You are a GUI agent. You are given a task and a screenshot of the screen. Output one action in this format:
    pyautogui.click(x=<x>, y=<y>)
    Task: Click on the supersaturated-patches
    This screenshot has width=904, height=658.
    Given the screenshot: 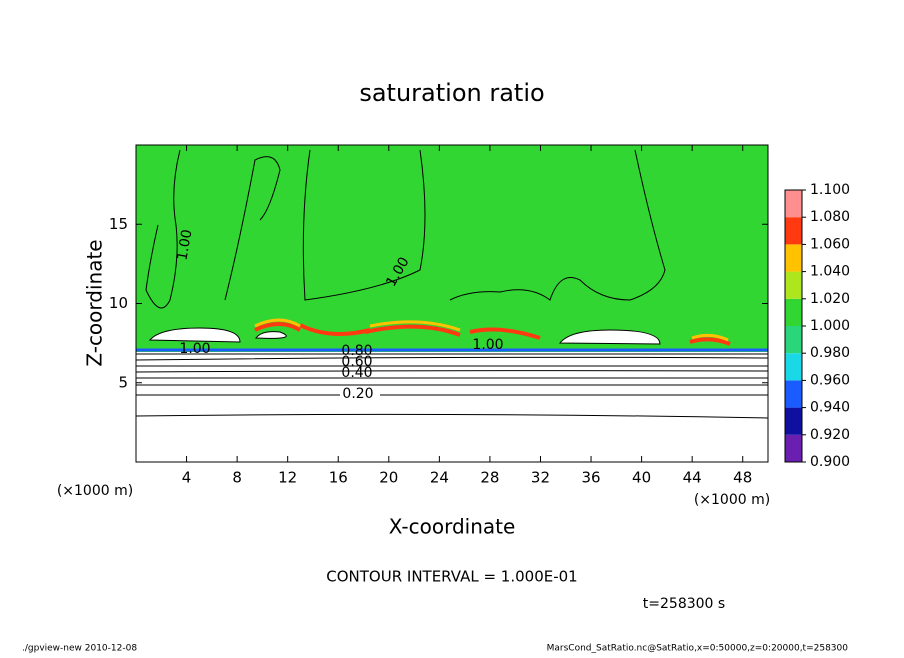 What is the action you would take?
    pyautogui.click(x=492, y=334)
    